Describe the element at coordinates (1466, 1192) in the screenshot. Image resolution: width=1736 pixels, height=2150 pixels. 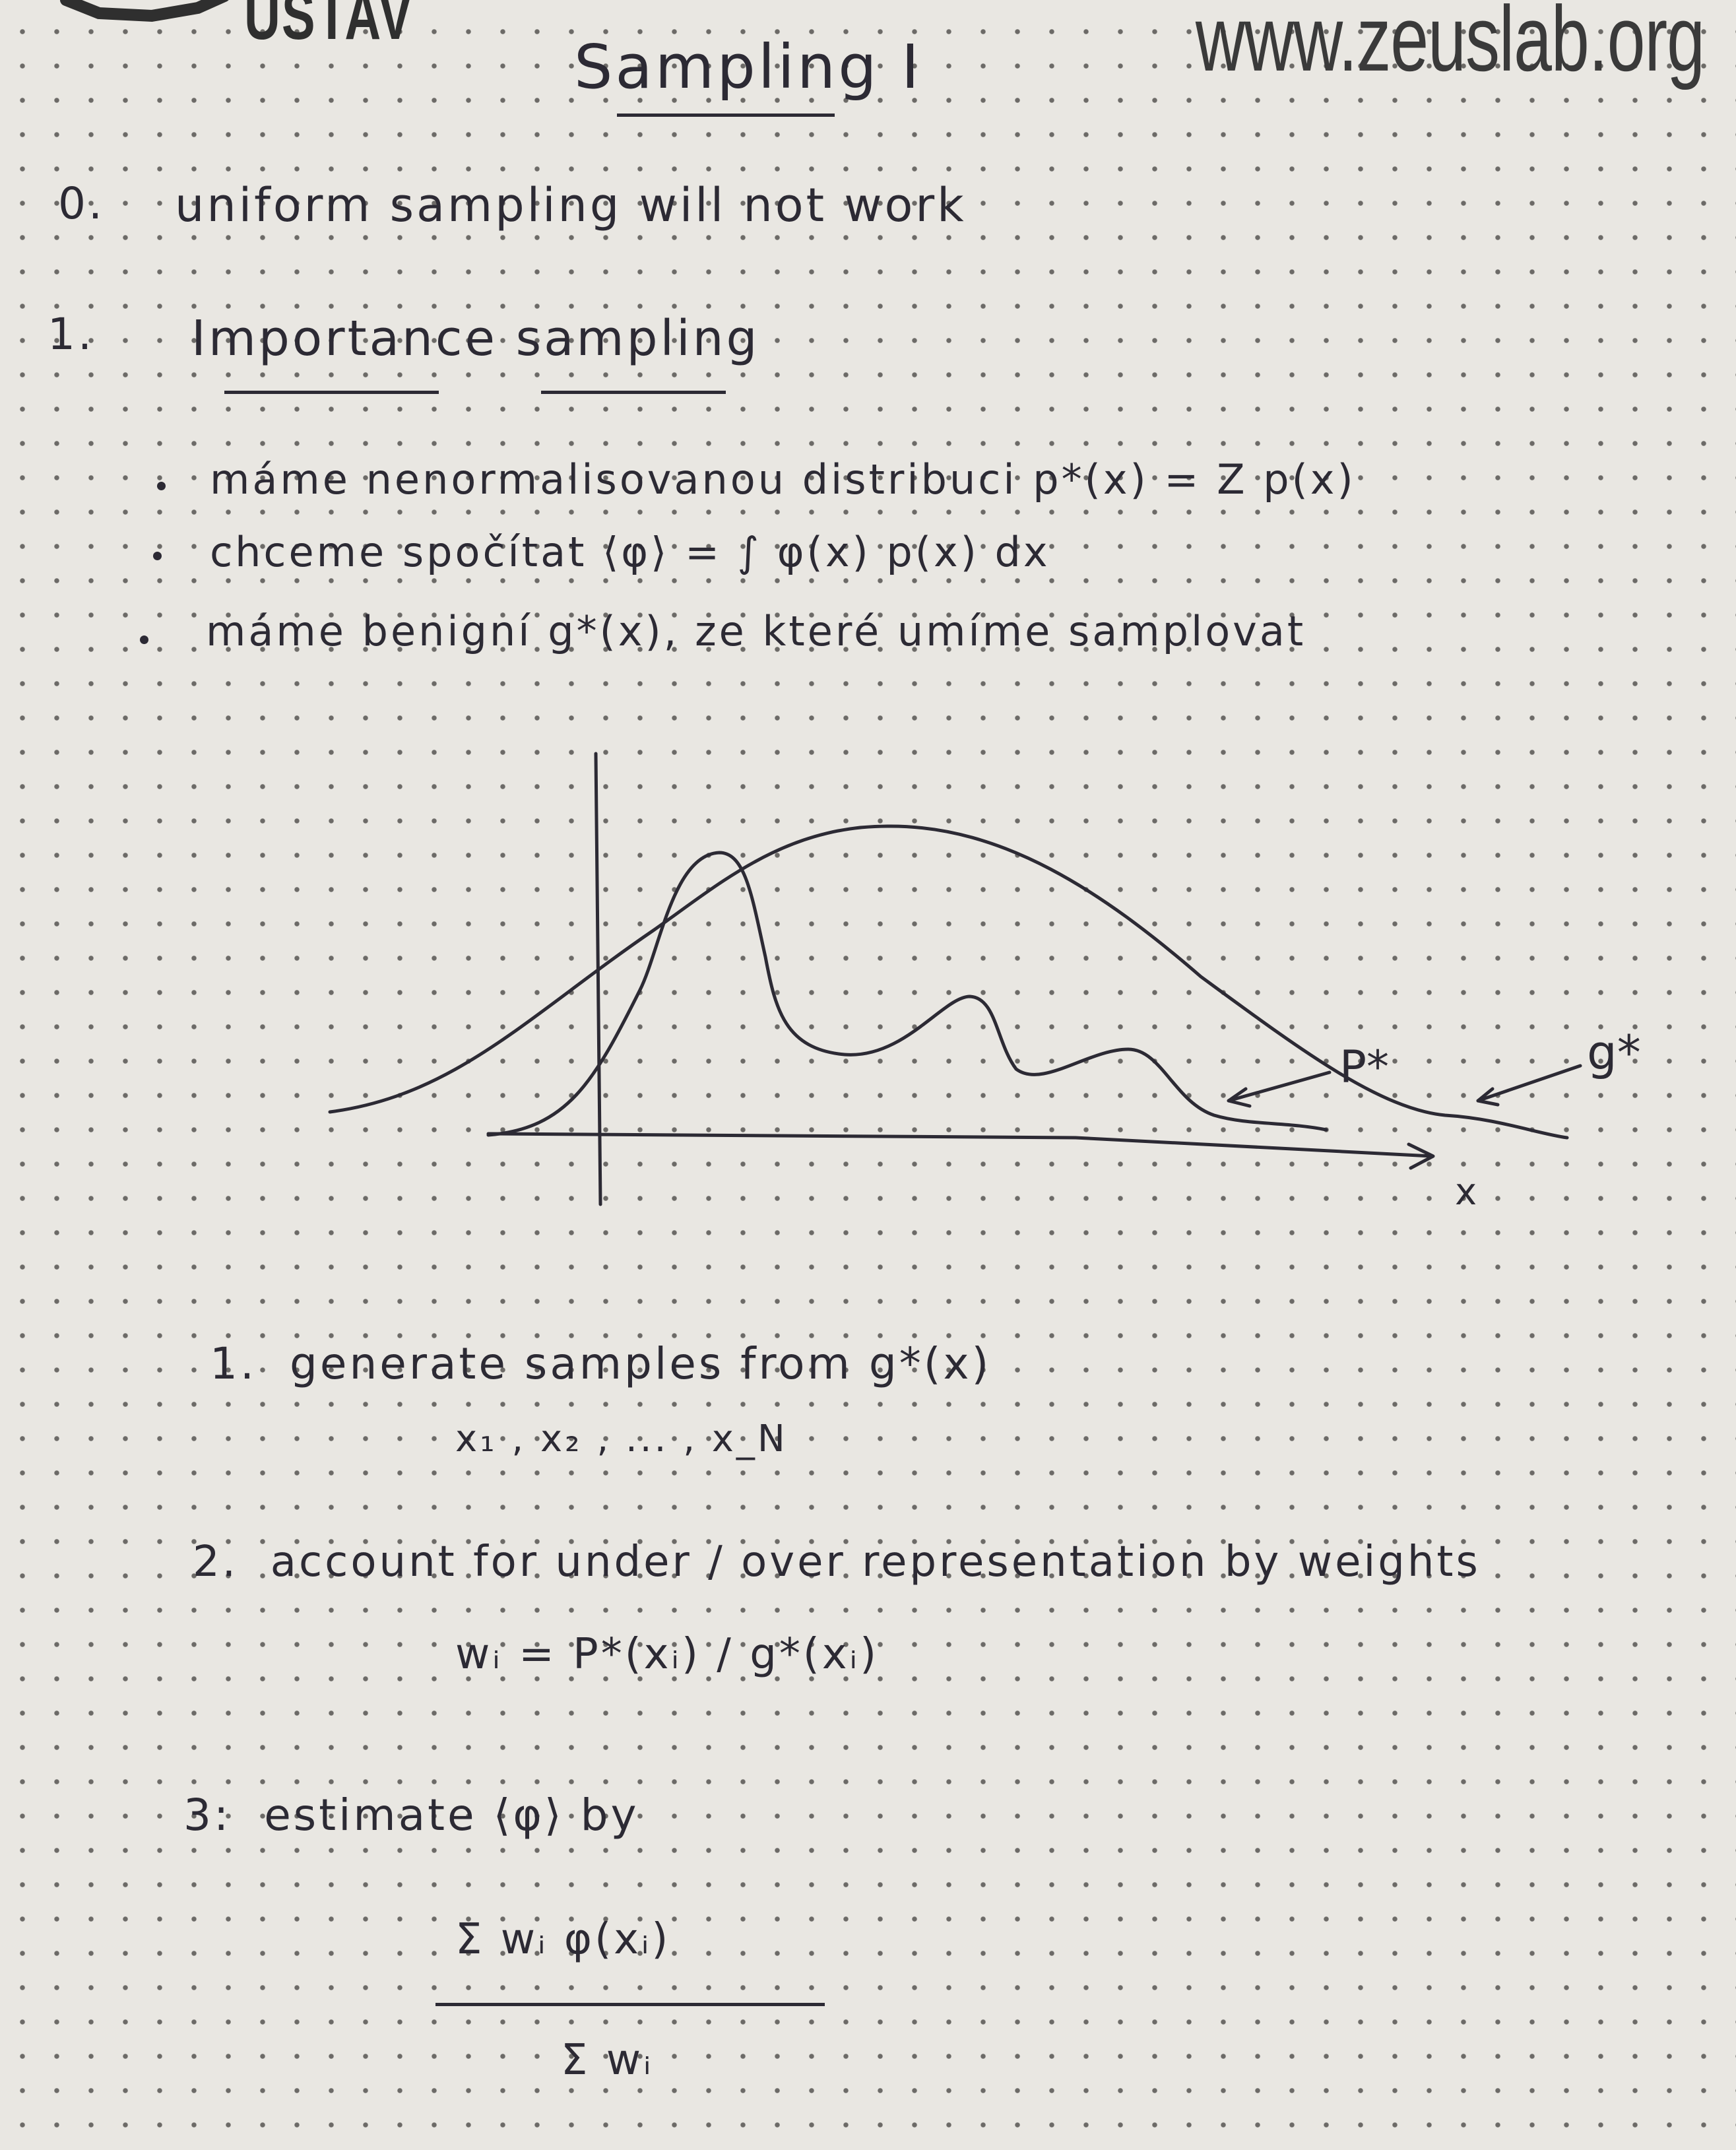
I see `label-x: x` at that location.